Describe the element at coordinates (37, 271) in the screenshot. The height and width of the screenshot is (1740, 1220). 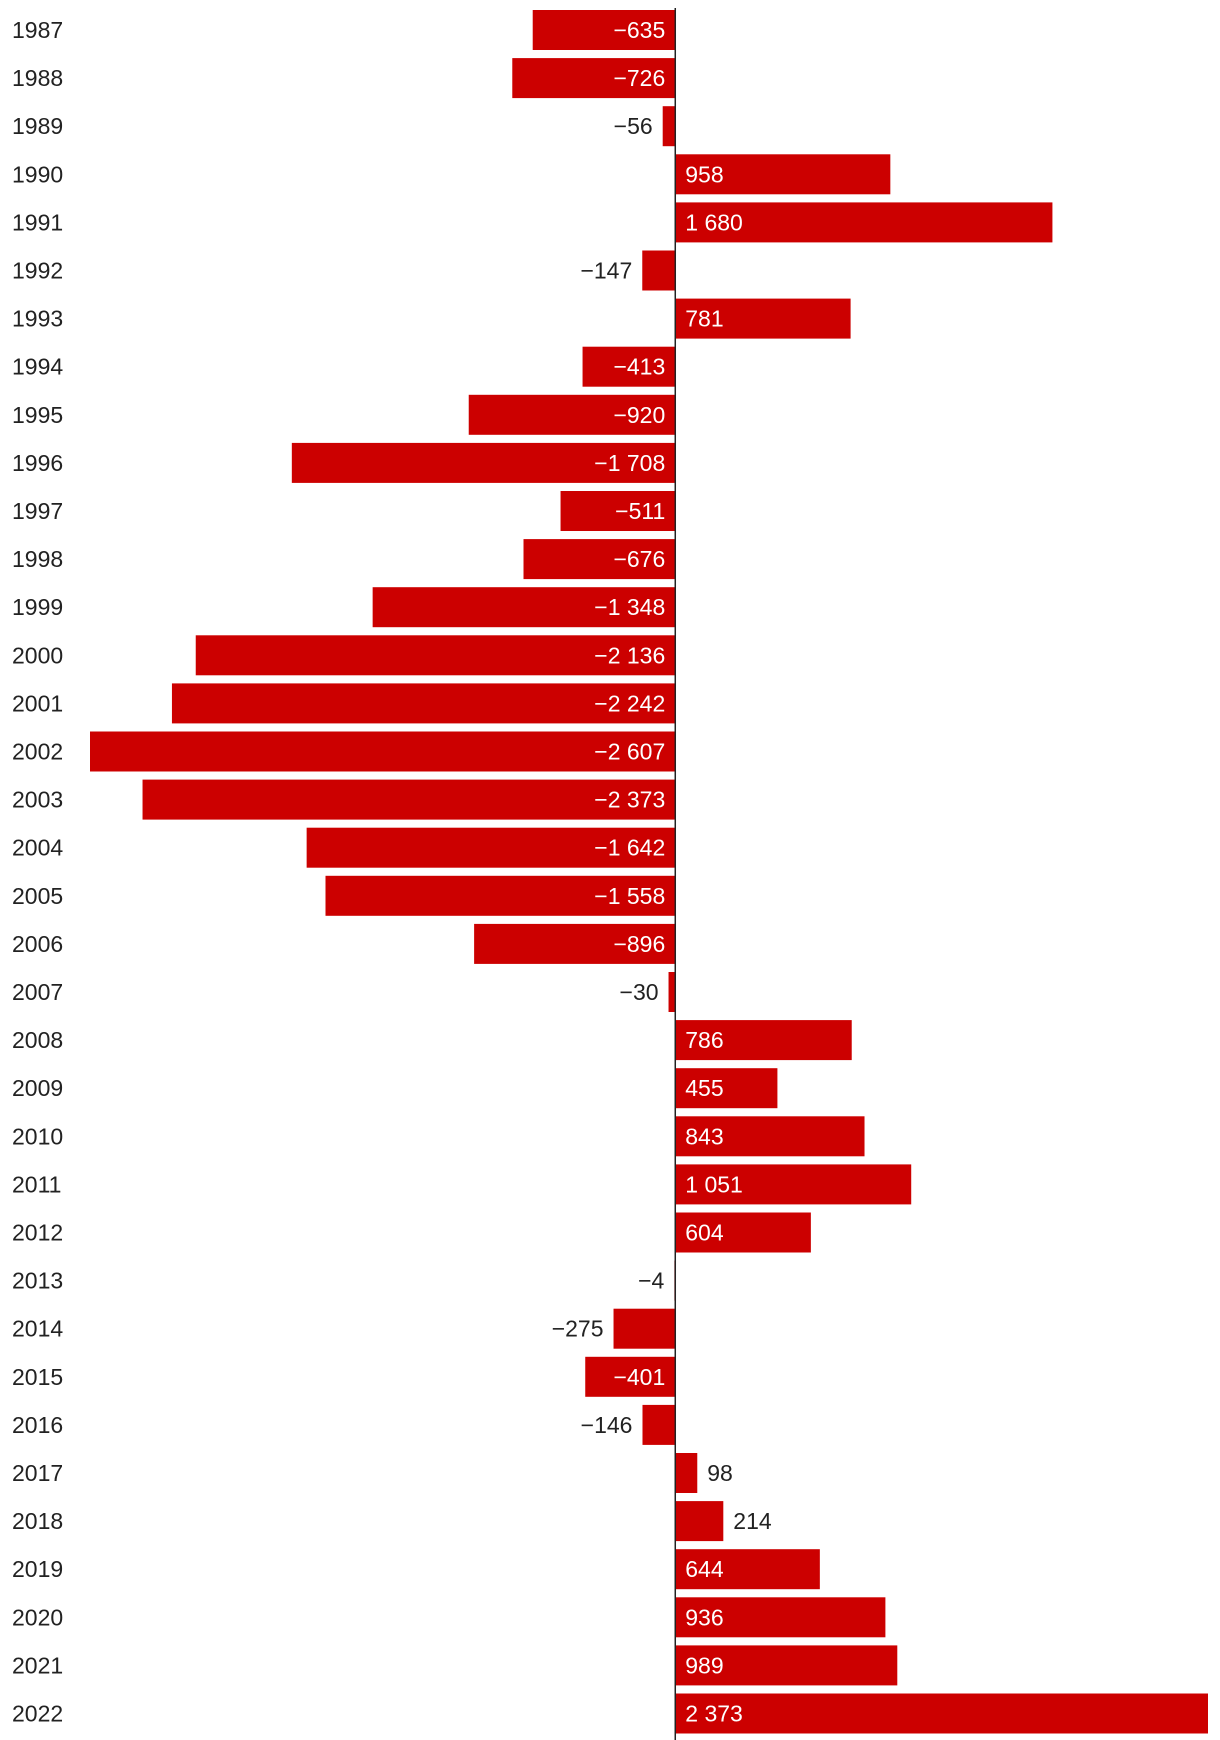
I see `year-label: 1992` at that location.